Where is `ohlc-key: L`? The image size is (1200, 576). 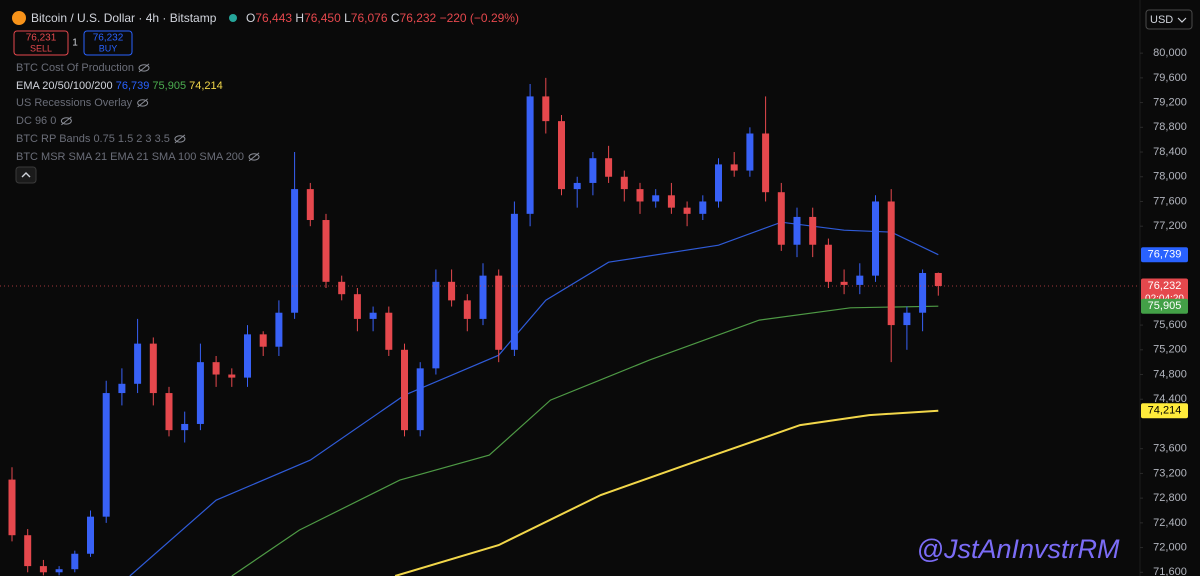
ohlc-key: L is located at coordinates (347, 18).